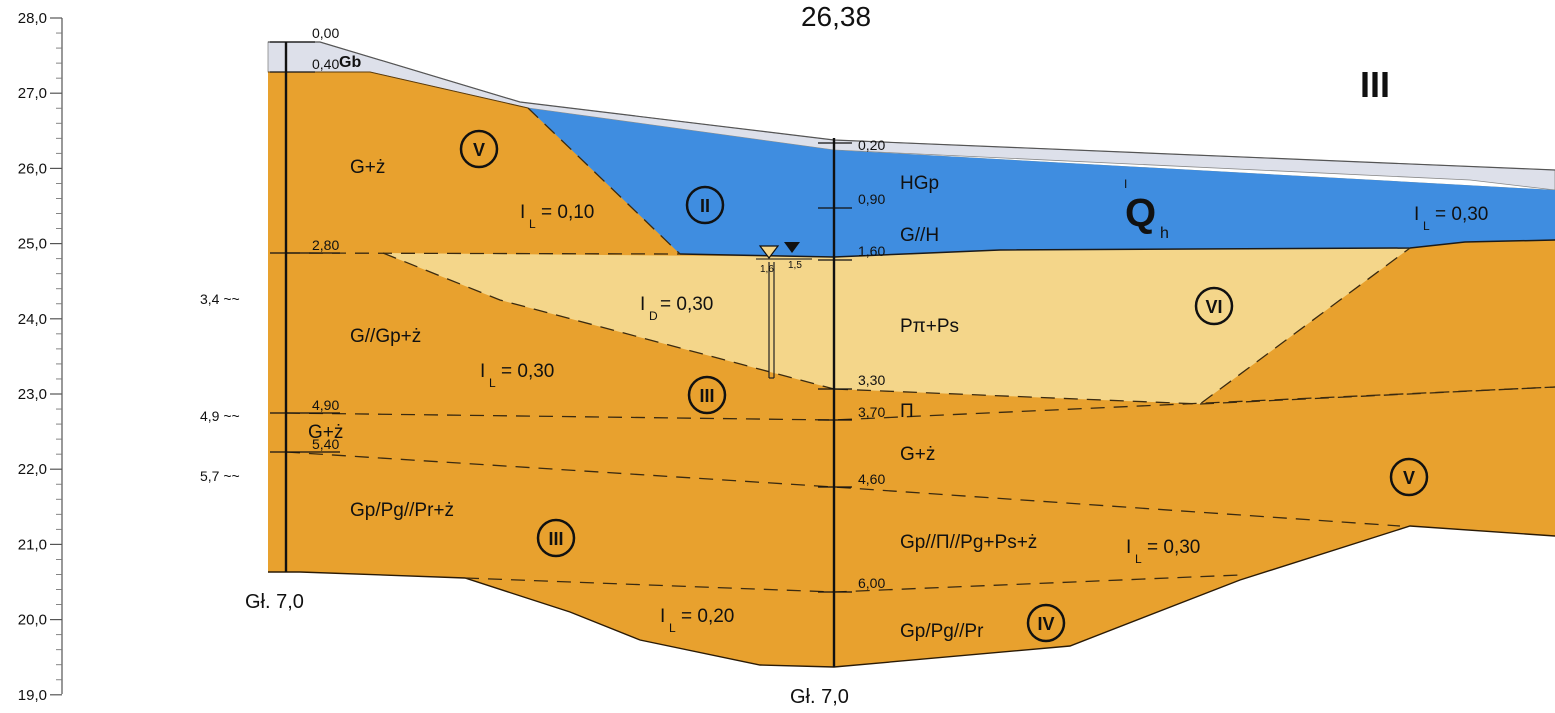 This screenshot has height=713, width=1555. Describe the element at coordinates (942, 631) in the screenshot. I see `soil-label-gp-pg-pr: Gp/Pg//Pr` at that location.